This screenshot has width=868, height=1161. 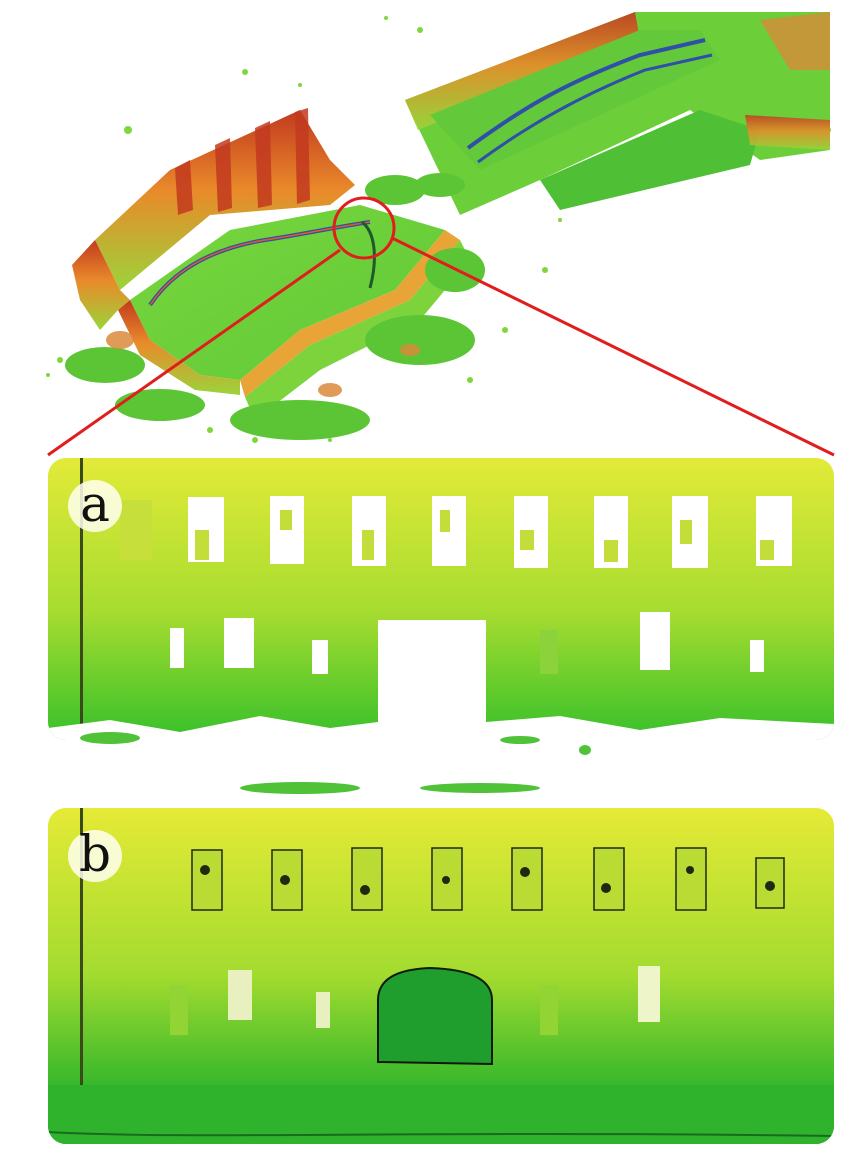 I want to click on vegetation, so click(x=275, y=306).